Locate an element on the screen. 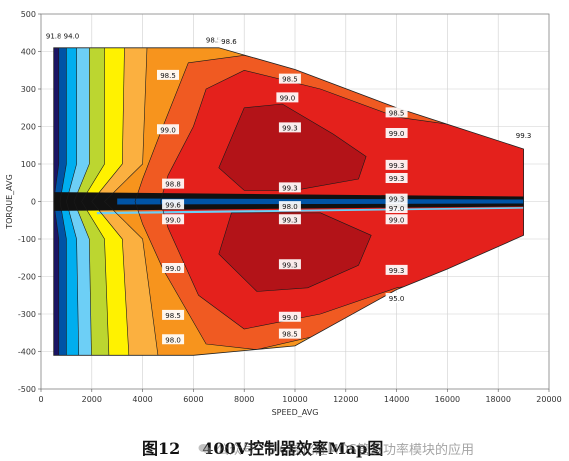  efficiency-band-dark-red-upper is located at coordinates (292, 147).